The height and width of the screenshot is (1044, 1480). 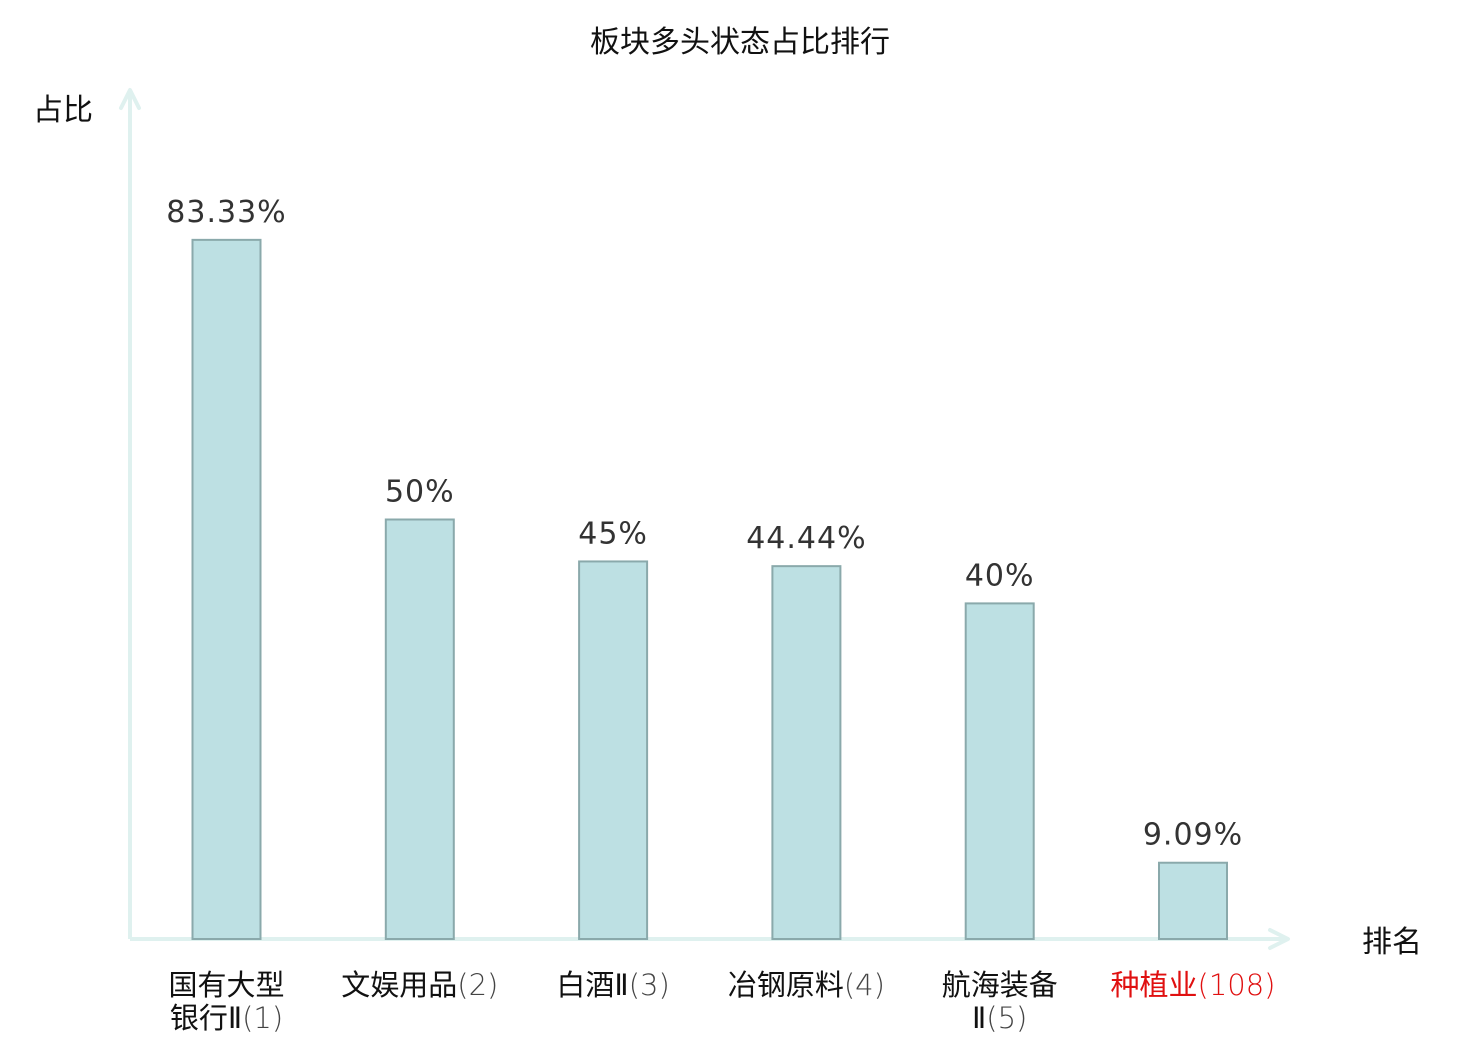 I want to click on category-name: Ⅱ, so click(x=979, y=1018).